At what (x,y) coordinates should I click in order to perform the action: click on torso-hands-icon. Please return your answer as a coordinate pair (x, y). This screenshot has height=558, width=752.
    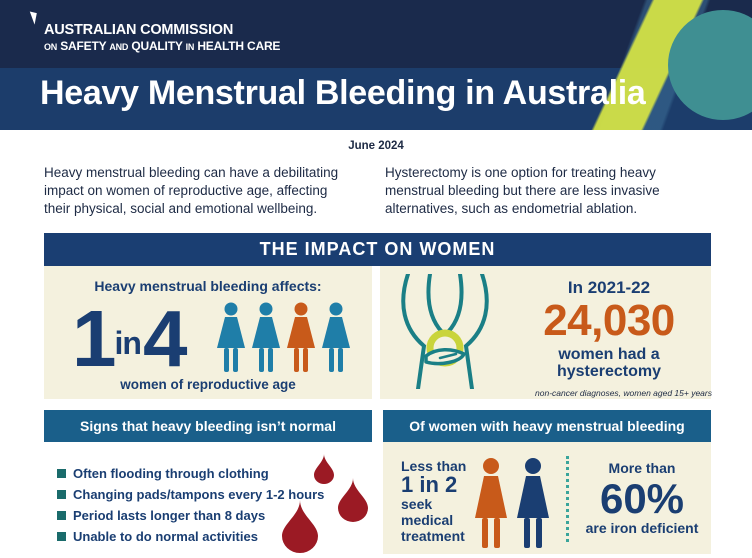
    Looking at the image, I should click on (445, 331).